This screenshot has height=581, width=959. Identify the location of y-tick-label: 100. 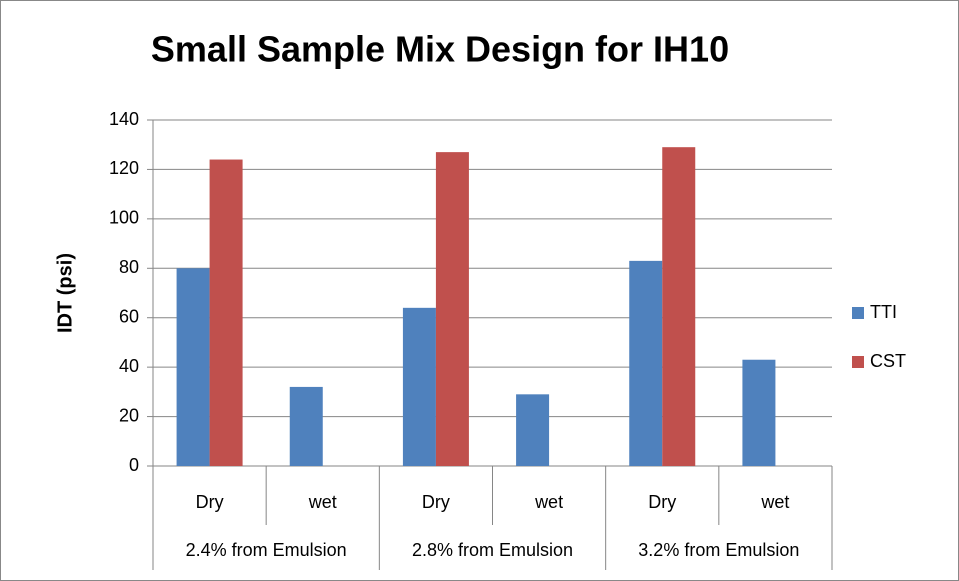
(124, 218).